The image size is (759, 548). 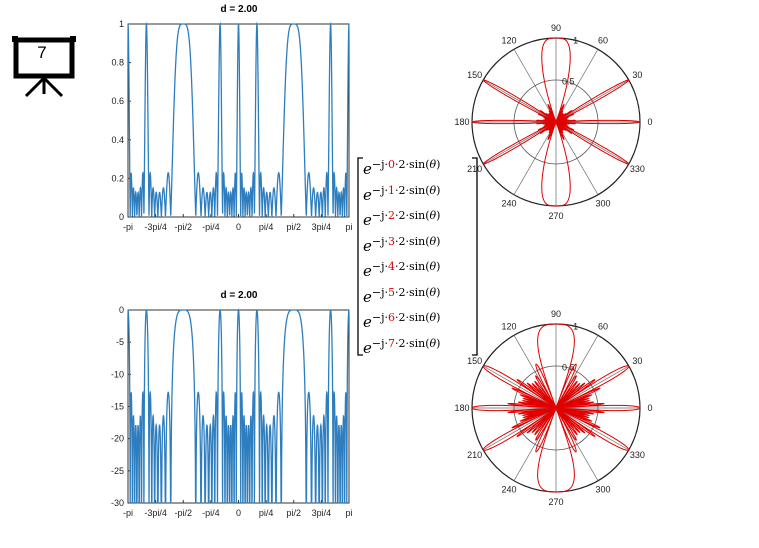 What do you see at coordinates (392, 292) in the screenshot?
I see `exponent-k: 5` at bounding box center [392, 292].